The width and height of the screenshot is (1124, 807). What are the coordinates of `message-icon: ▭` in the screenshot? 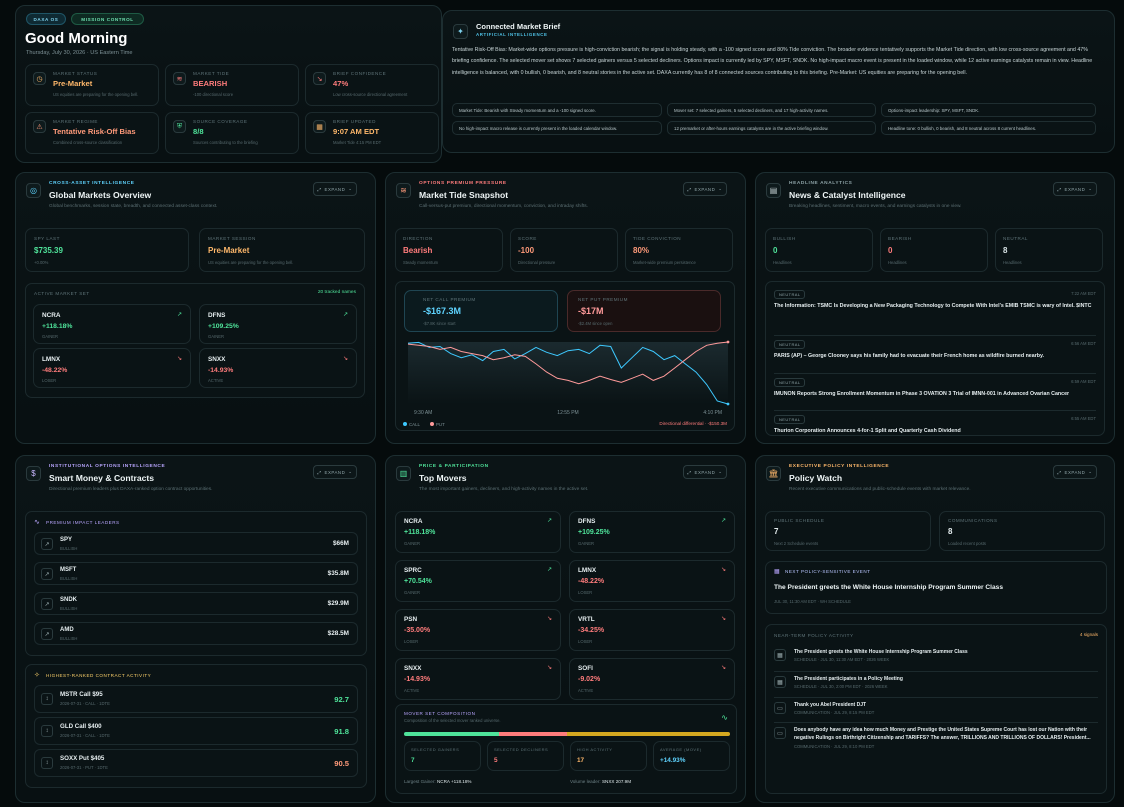 It's located at (780, 708).